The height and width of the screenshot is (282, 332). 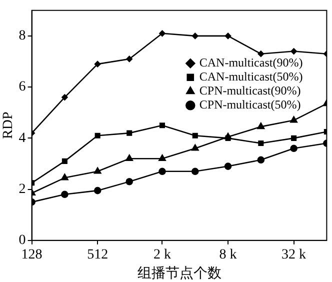 I want to click on x-tick-label: 128, so click(x=31, y=254).